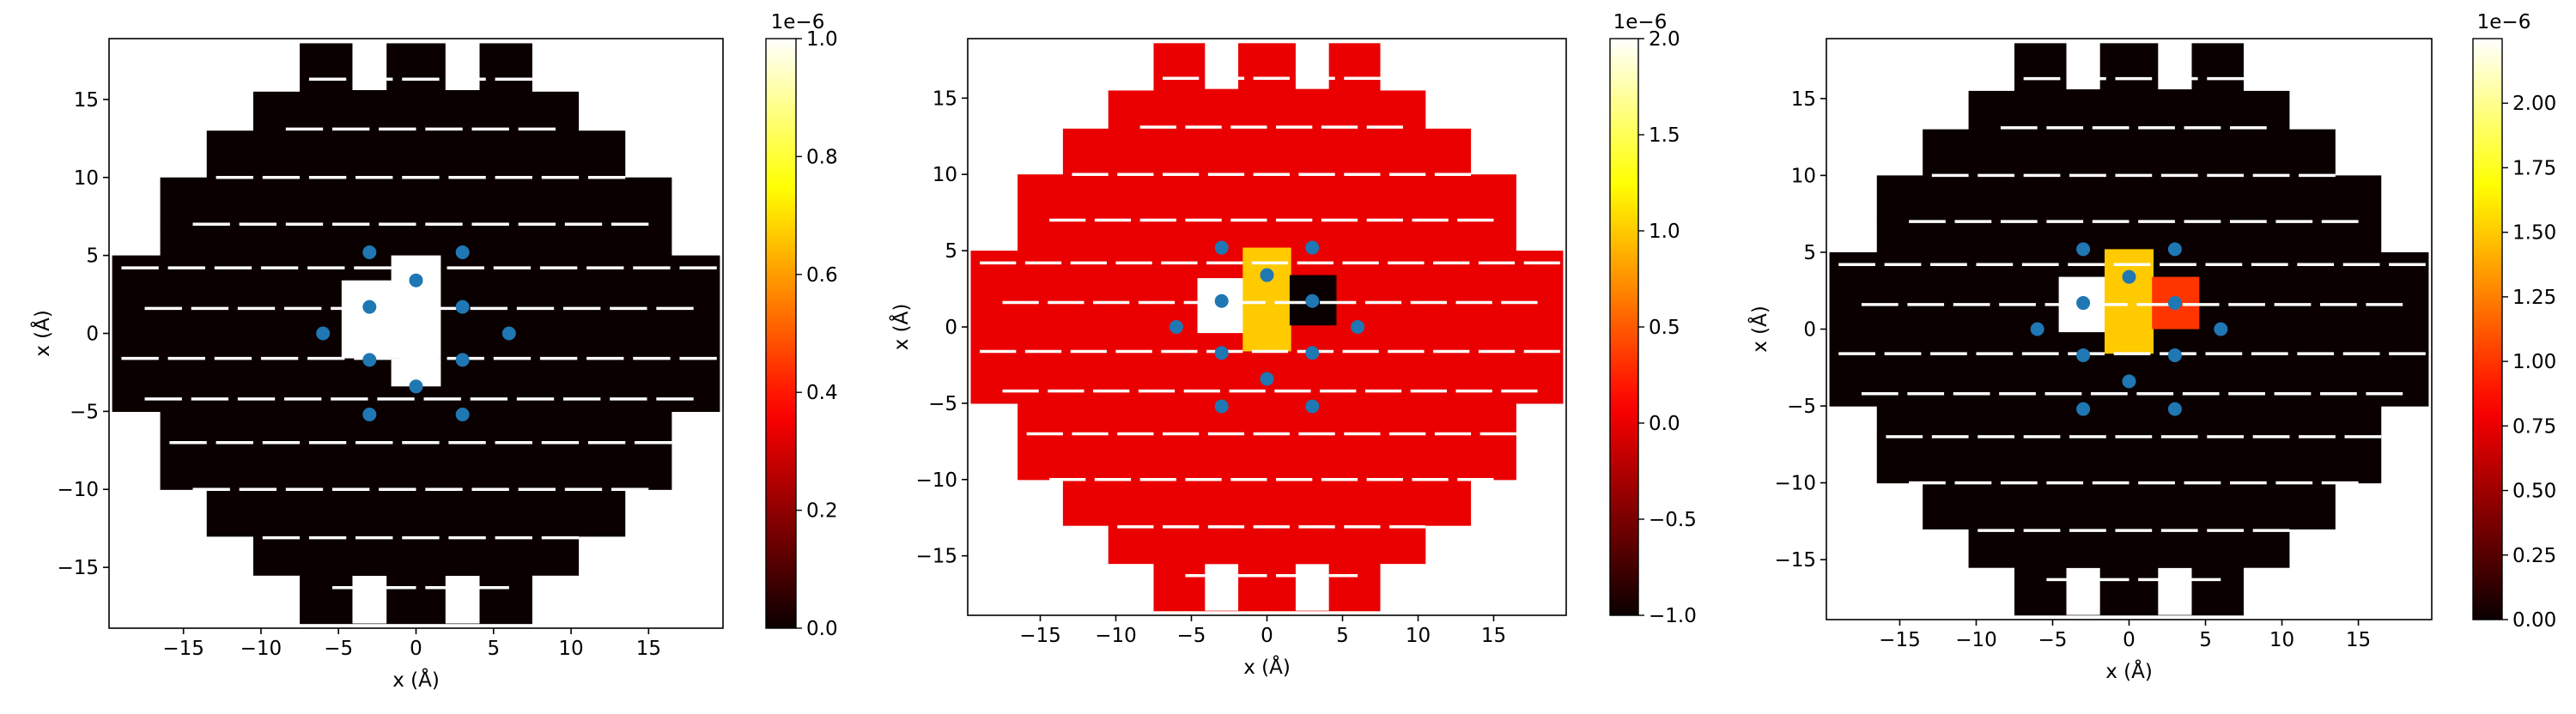  I want to click on y-tick-label: 15, so click(86, 100).